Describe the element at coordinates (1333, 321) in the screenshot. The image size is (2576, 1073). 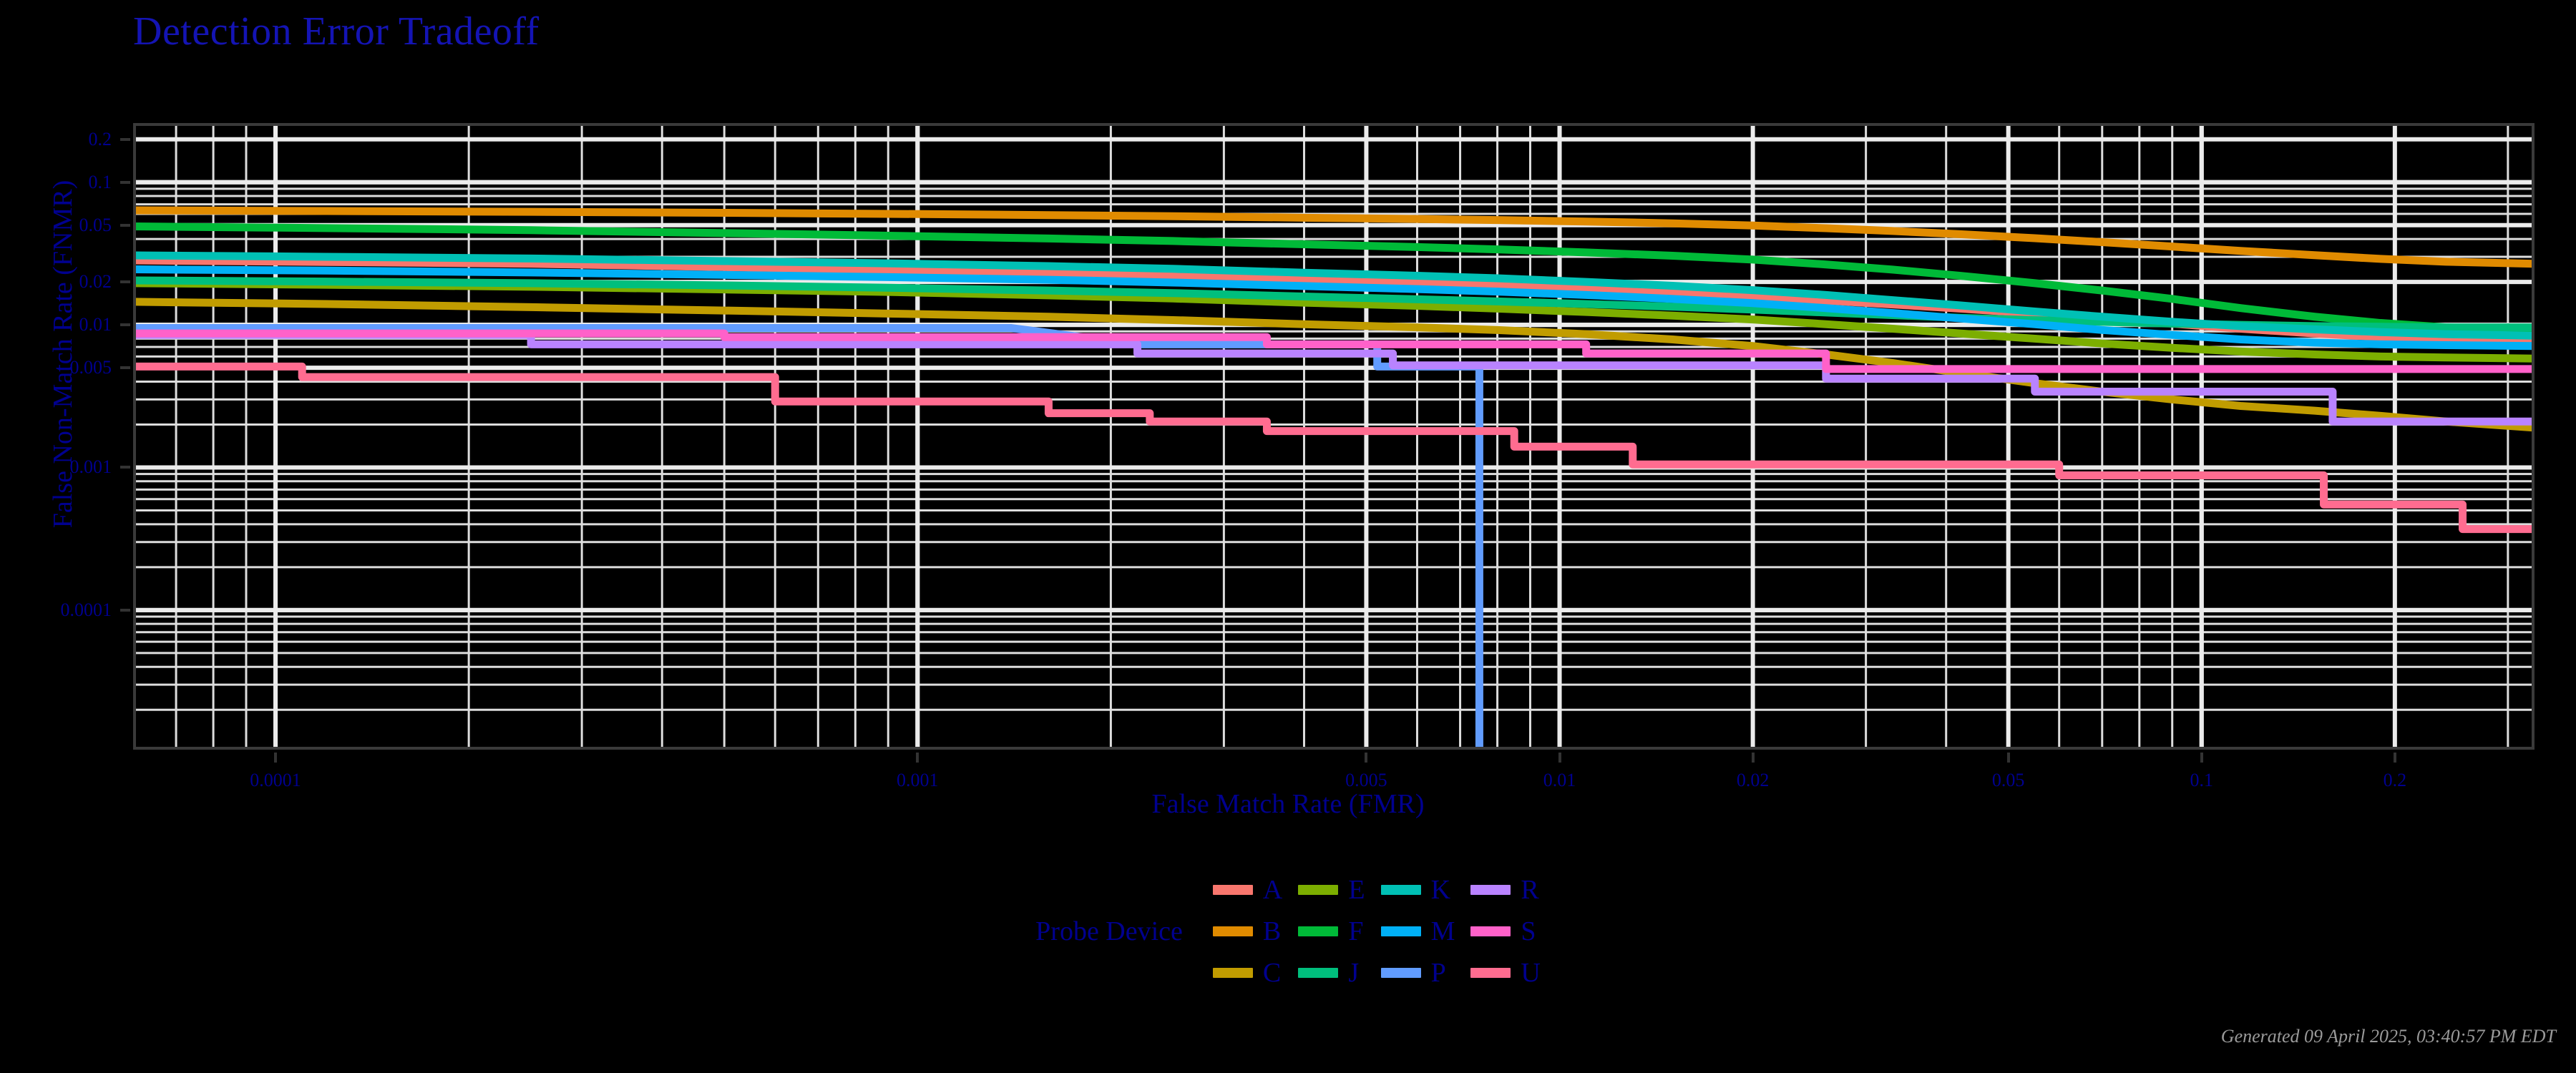
I see `series-line-E` at that location.